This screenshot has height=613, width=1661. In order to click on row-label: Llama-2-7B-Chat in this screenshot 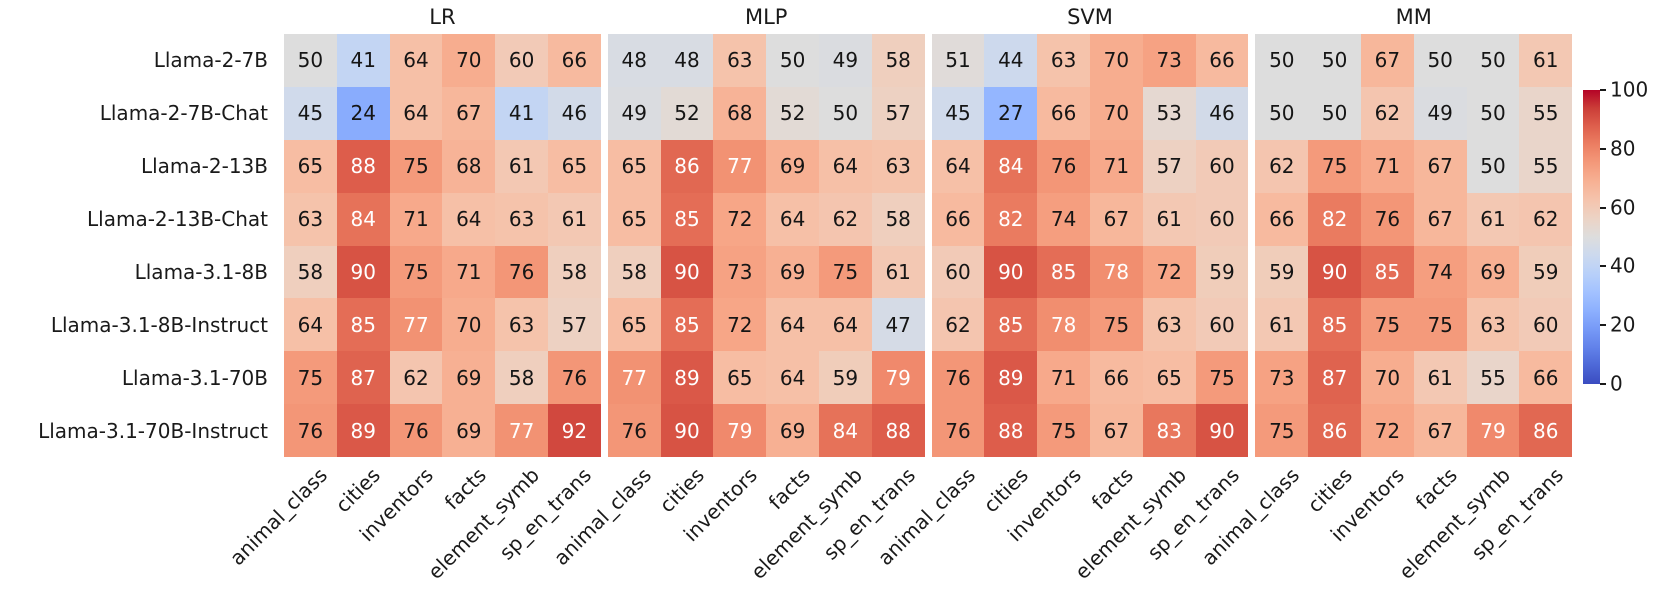, I will do `click(183, 113)`.